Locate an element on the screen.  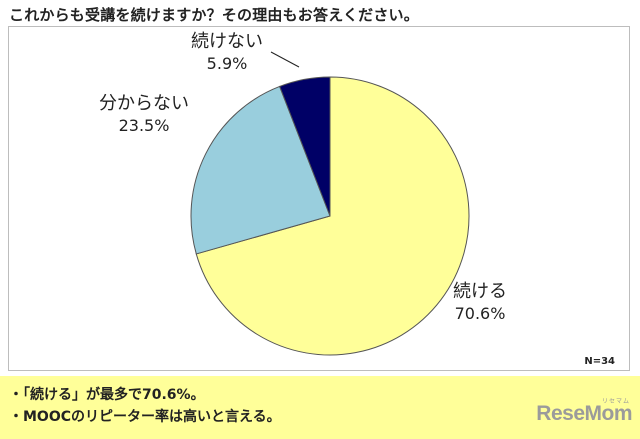
slice-name-continue: 続ける is located at coordinates (480, 291).